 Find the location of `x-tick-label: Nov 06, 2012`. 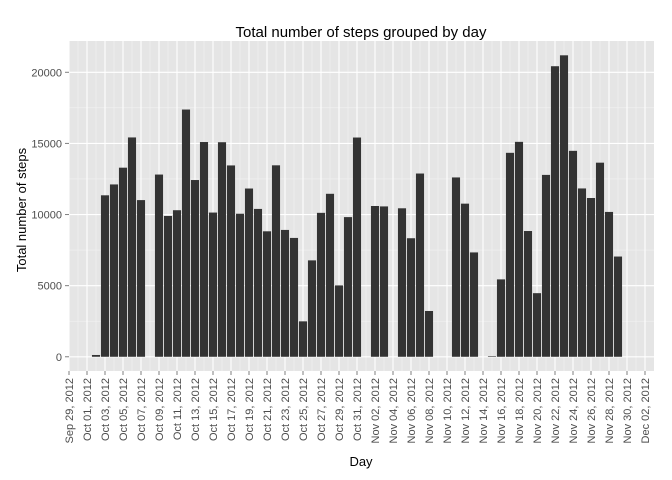

x-tick-label: Nov 06, 2012 is located at coordinates (412, 410).